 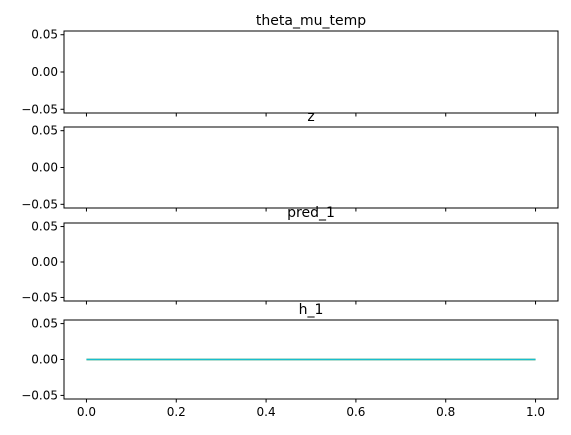 What do you see at coordinates (44, 72) in the screenshot?
I see `panel-1-y-tick-label-2: 0.00` at bounding box center [44, 72].